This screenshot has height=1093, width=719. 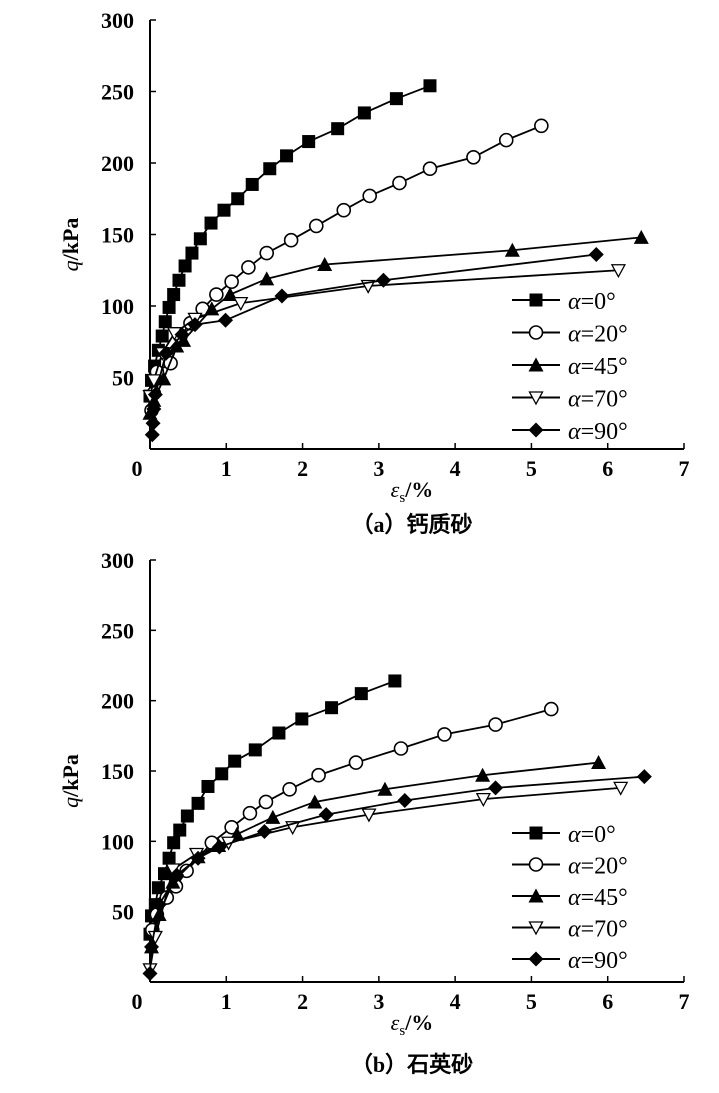 What do you see at coordinates (70, 265) in the screenshot?
I see `y-axis-var: q` at bounding box center [70, 265].